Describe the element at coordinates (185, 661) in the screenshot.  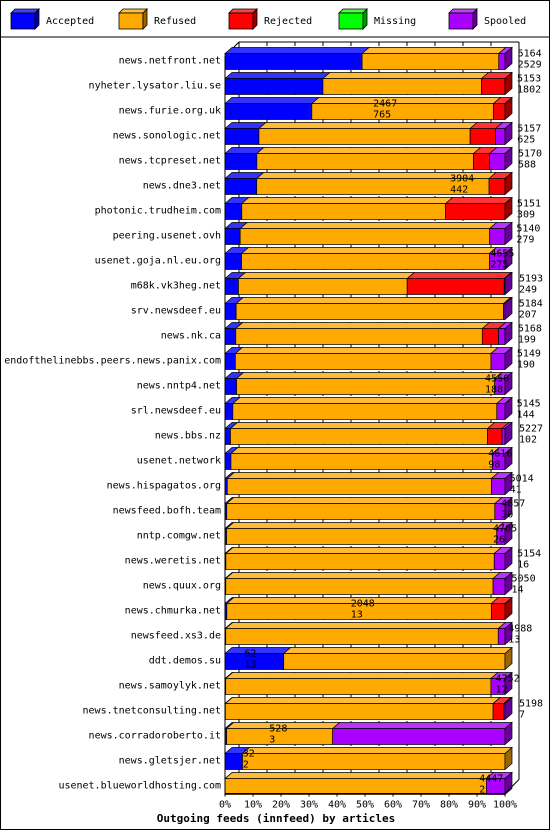
I see `category-label: ddt.demos.su` at that location.